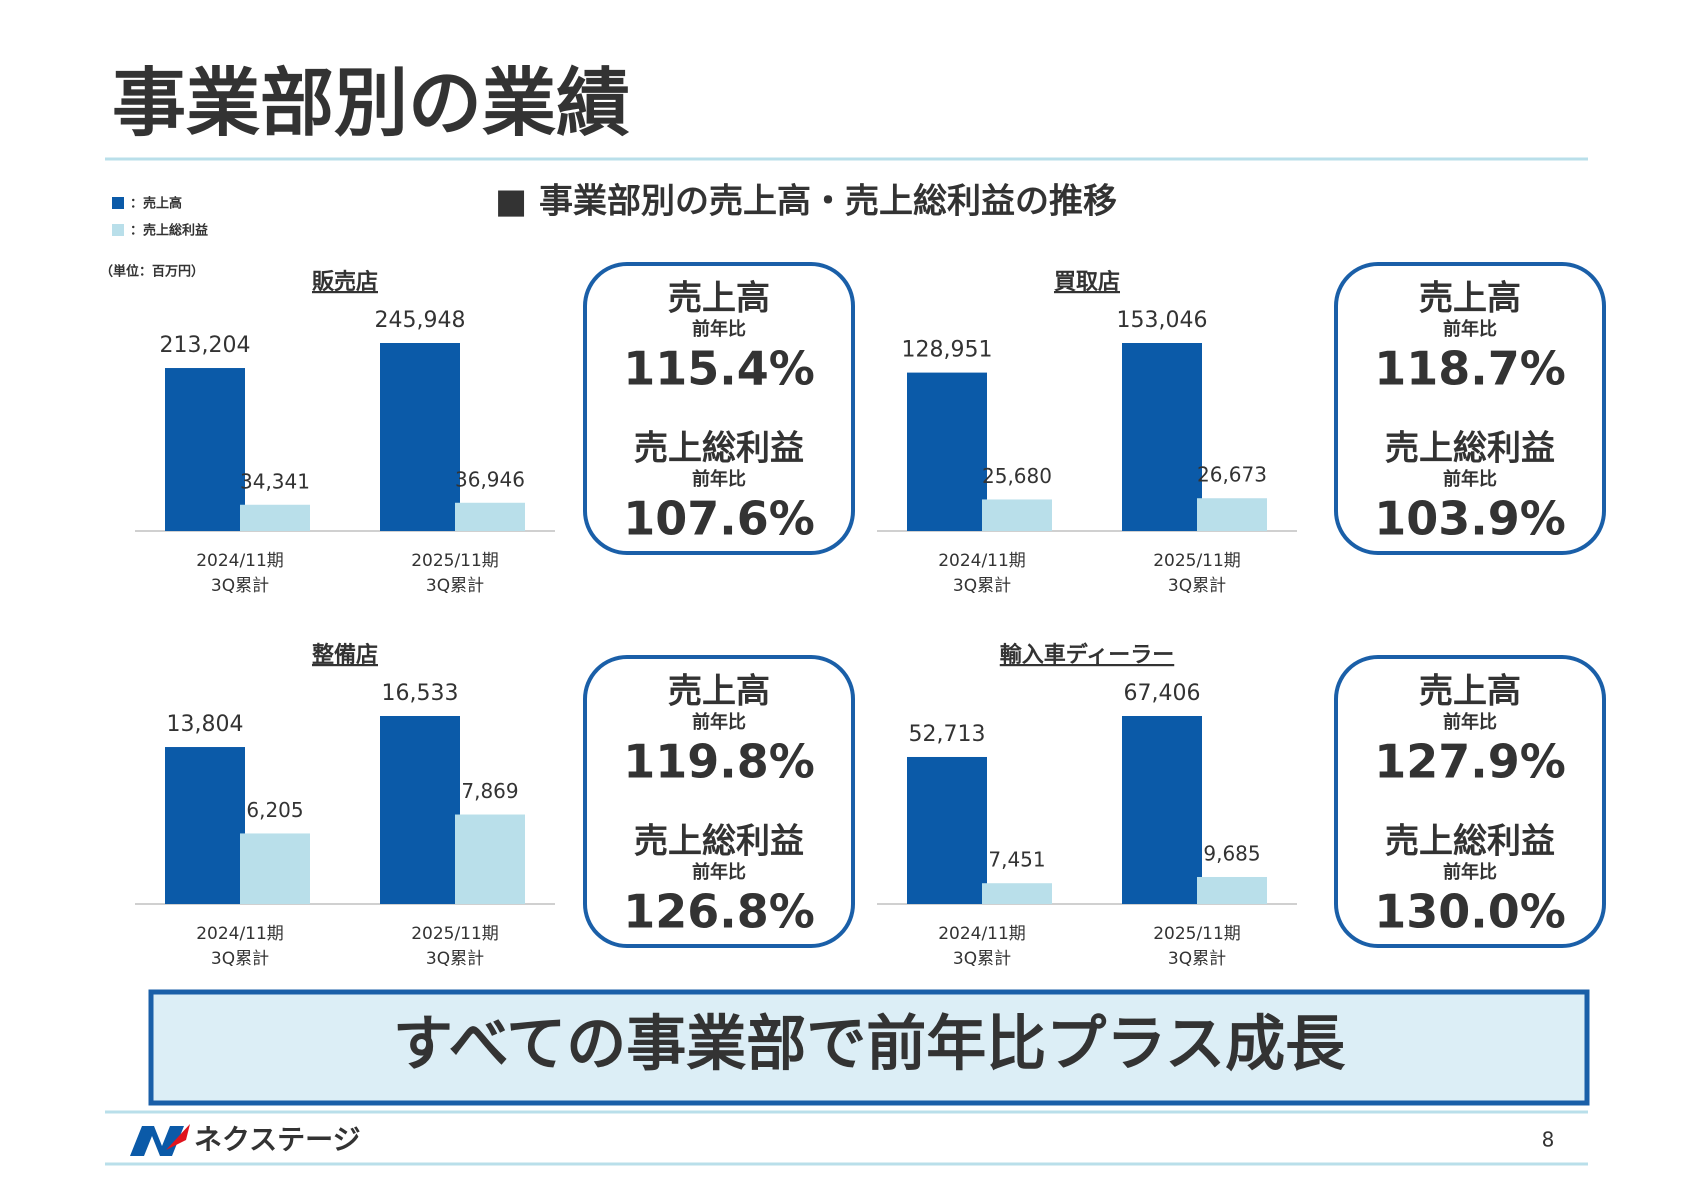  Describe the element at coordinates (274, 810) in the screenshot. I see `value-label: 6,205` at that location.